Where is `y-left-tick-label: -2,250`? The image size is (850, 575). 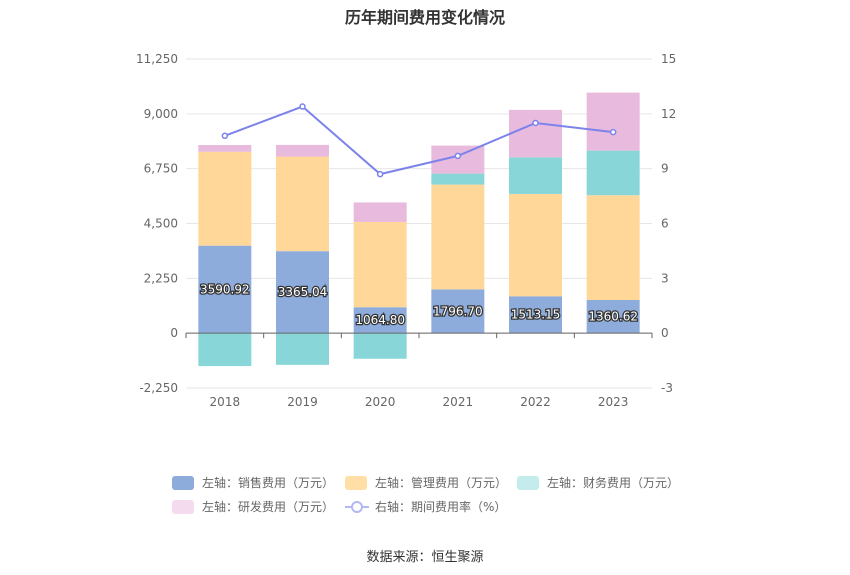 y-left-tick-label: -2,250 is located at coordinates (158, 388).